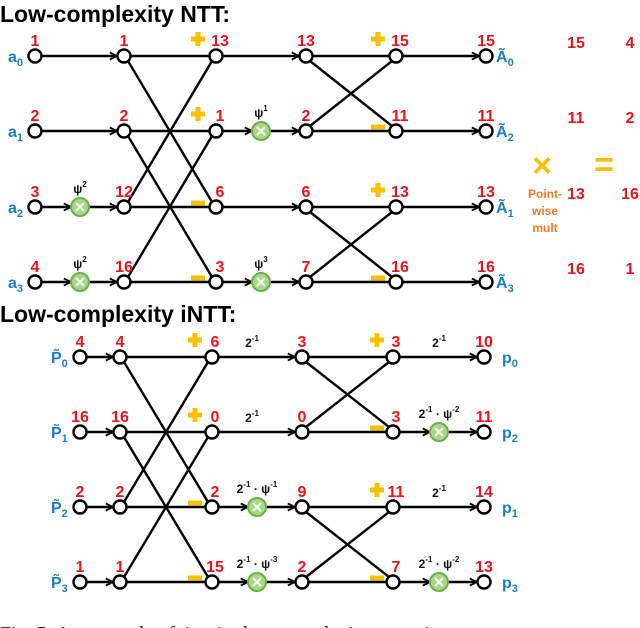 The width and height of the screenshot is (640, 628). I want to click on twiddle-label: ψ1, so click(261, 112).